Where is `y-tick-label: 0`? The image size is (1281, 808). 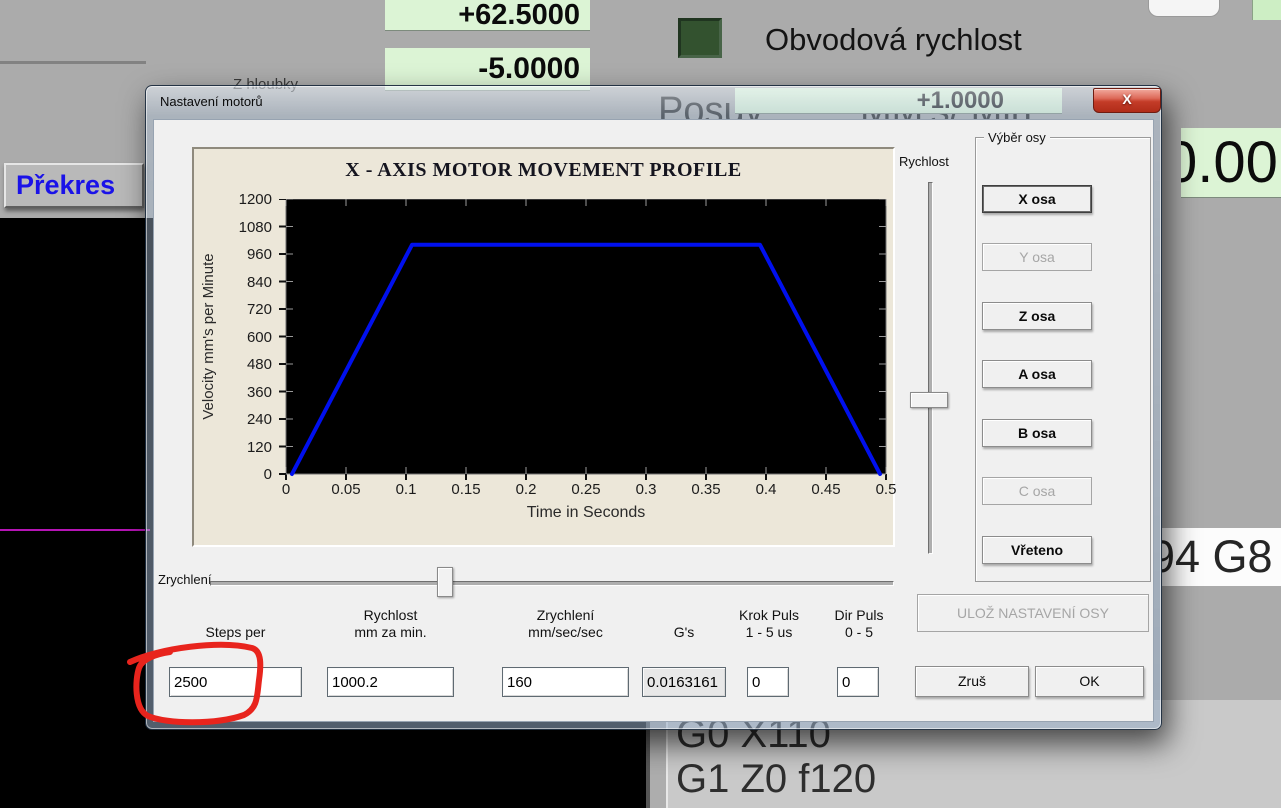 y-tick-label: 0 is located at coordinates (267, 474).